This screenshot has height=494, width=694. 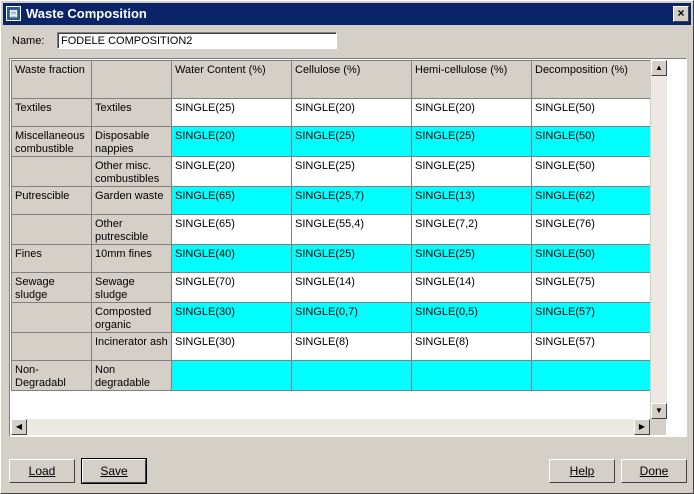 I want to click on cellulose-cell, so click(x=351, y=375).